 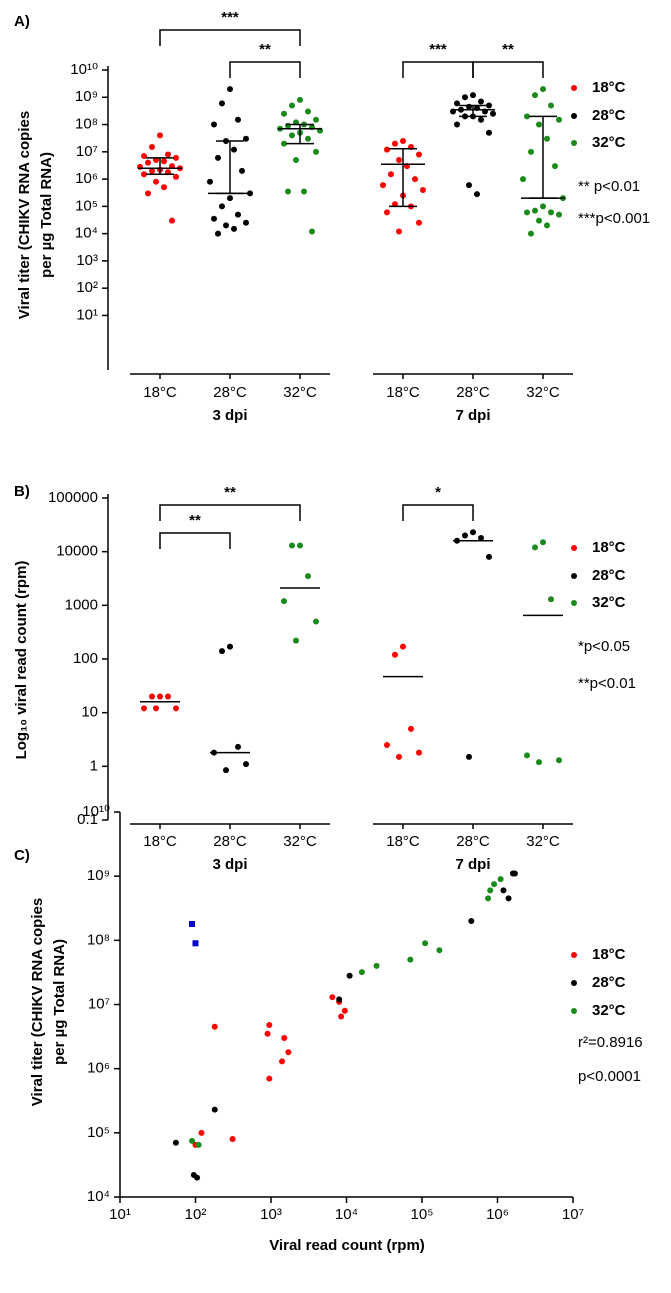 What do you see at coordinates (86, 178) in the screenshot?
I see `y-tick-label: 10⁶` at bounding box center [86, 178].